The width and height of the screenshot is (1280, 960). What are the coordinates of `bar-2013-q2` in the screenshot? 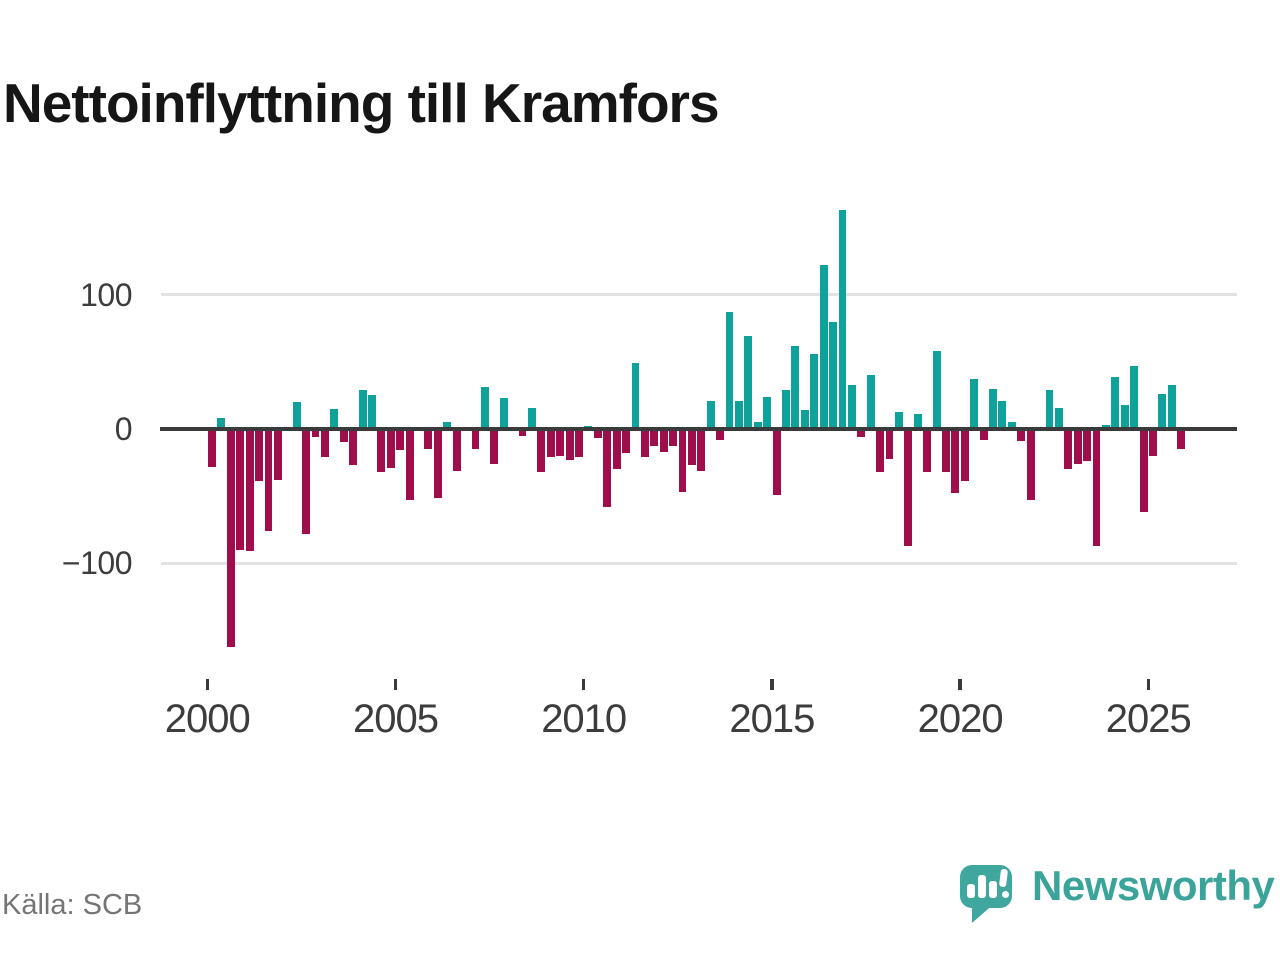 It's located at (710, 414).